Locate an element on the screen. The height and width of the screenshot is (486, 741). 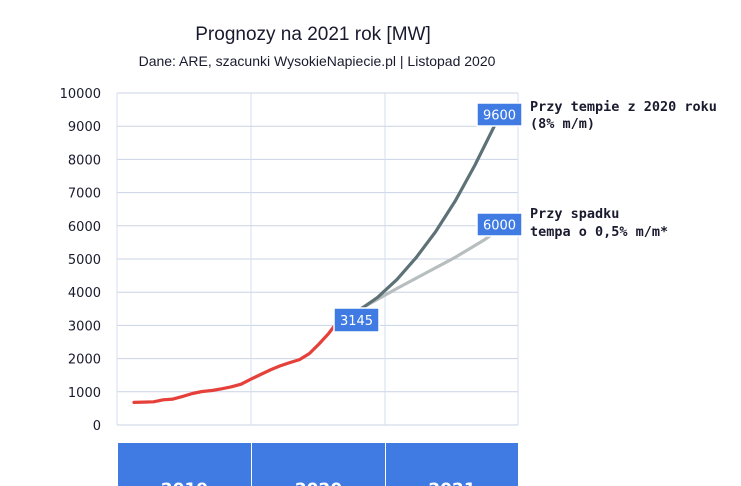
low-forecast-label-1: Przy spadku is located at coordinates (574, 214).